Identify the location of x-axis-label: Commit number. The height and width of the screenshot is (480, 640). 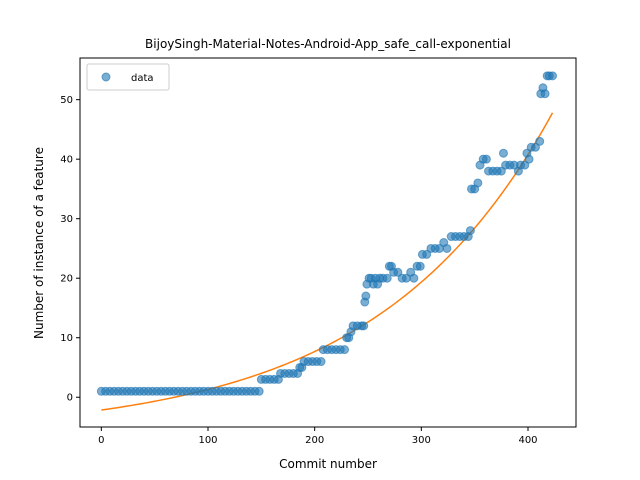
(328, 464).